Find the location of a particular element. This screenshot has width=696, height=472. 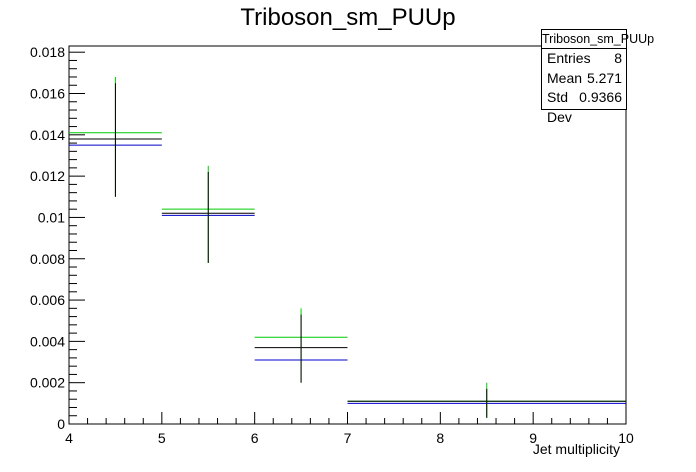

y-tick-label: 0.018 is located at coordinates (47, 52).